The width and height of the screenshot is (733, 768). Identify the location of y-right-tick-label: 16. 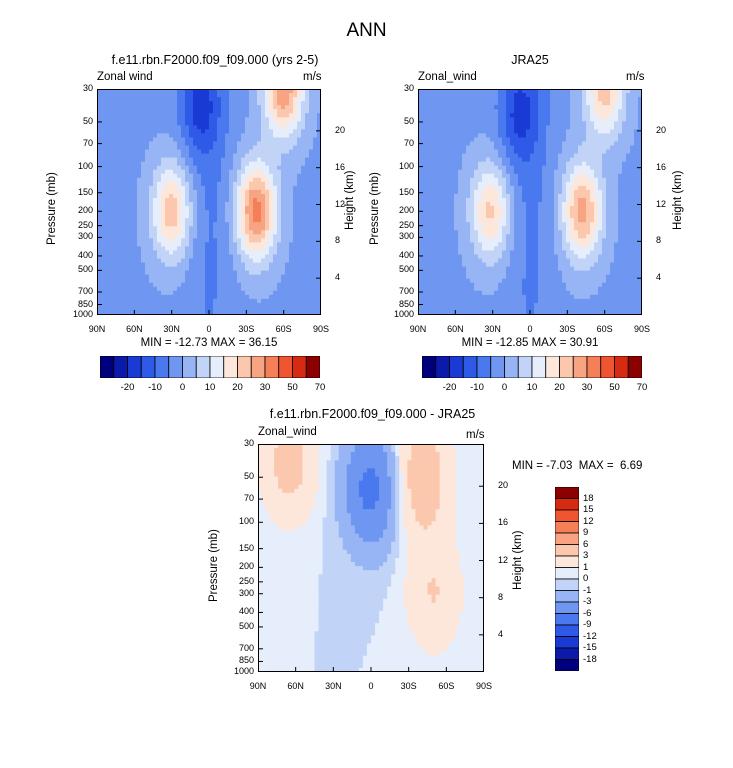
(340, 166).